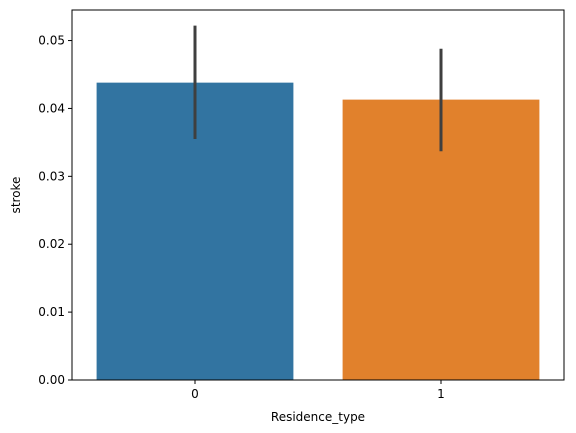 The image size is (576, 433). What do you see at coordinates (51, 108) in the screenshot?
I see `y-tick-label: 0.04` at bounding box center [51, 108].